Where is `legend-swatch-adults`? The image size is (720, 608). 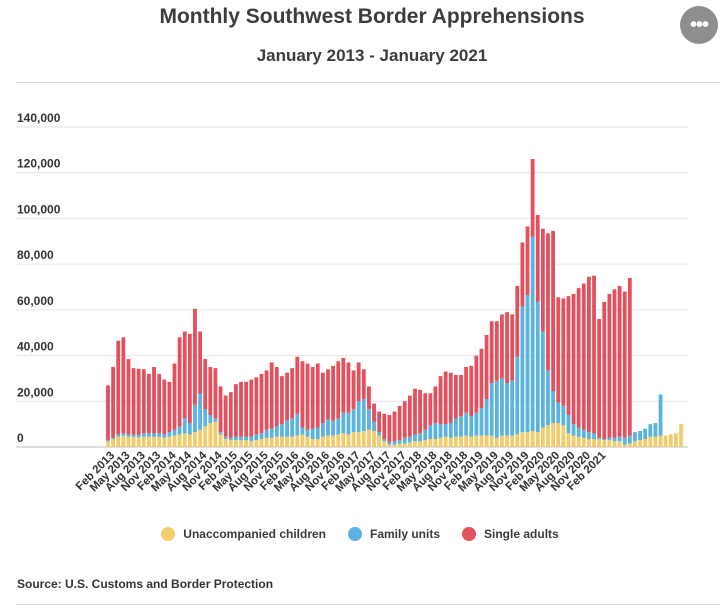
legend-swatch-adults is located at coordinates (469, 534).